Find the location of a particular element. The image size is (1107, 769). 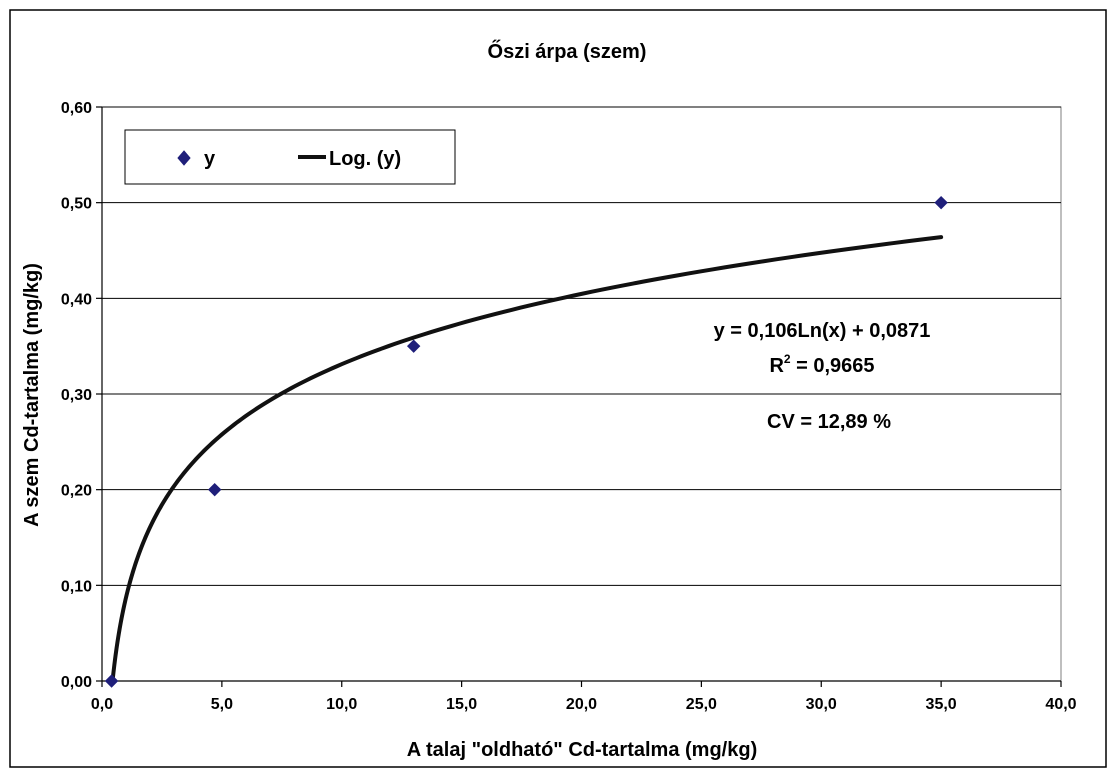

x-tick-label: 0,0 is located at coordinates (102, 704).